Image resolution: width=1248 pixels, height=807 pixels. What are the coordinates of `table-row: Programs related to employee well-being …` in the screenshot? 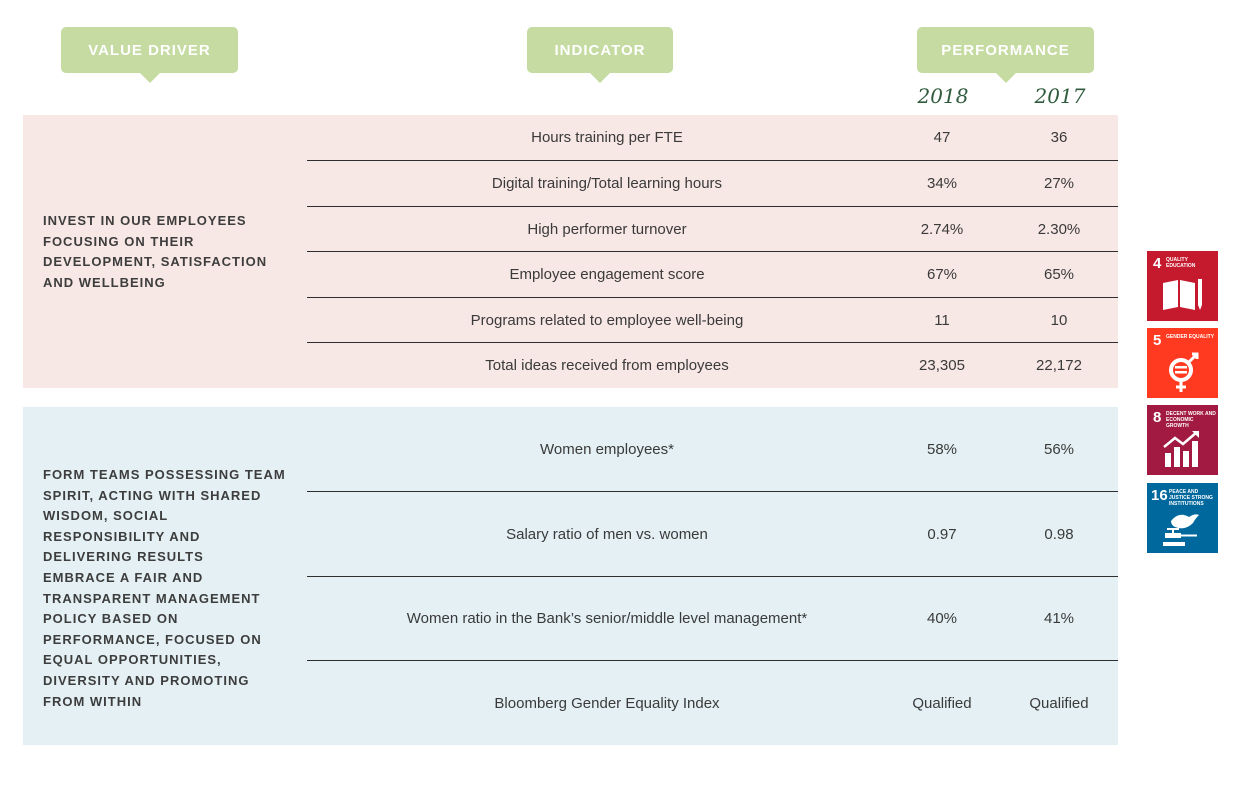 It's located at (712, 320).